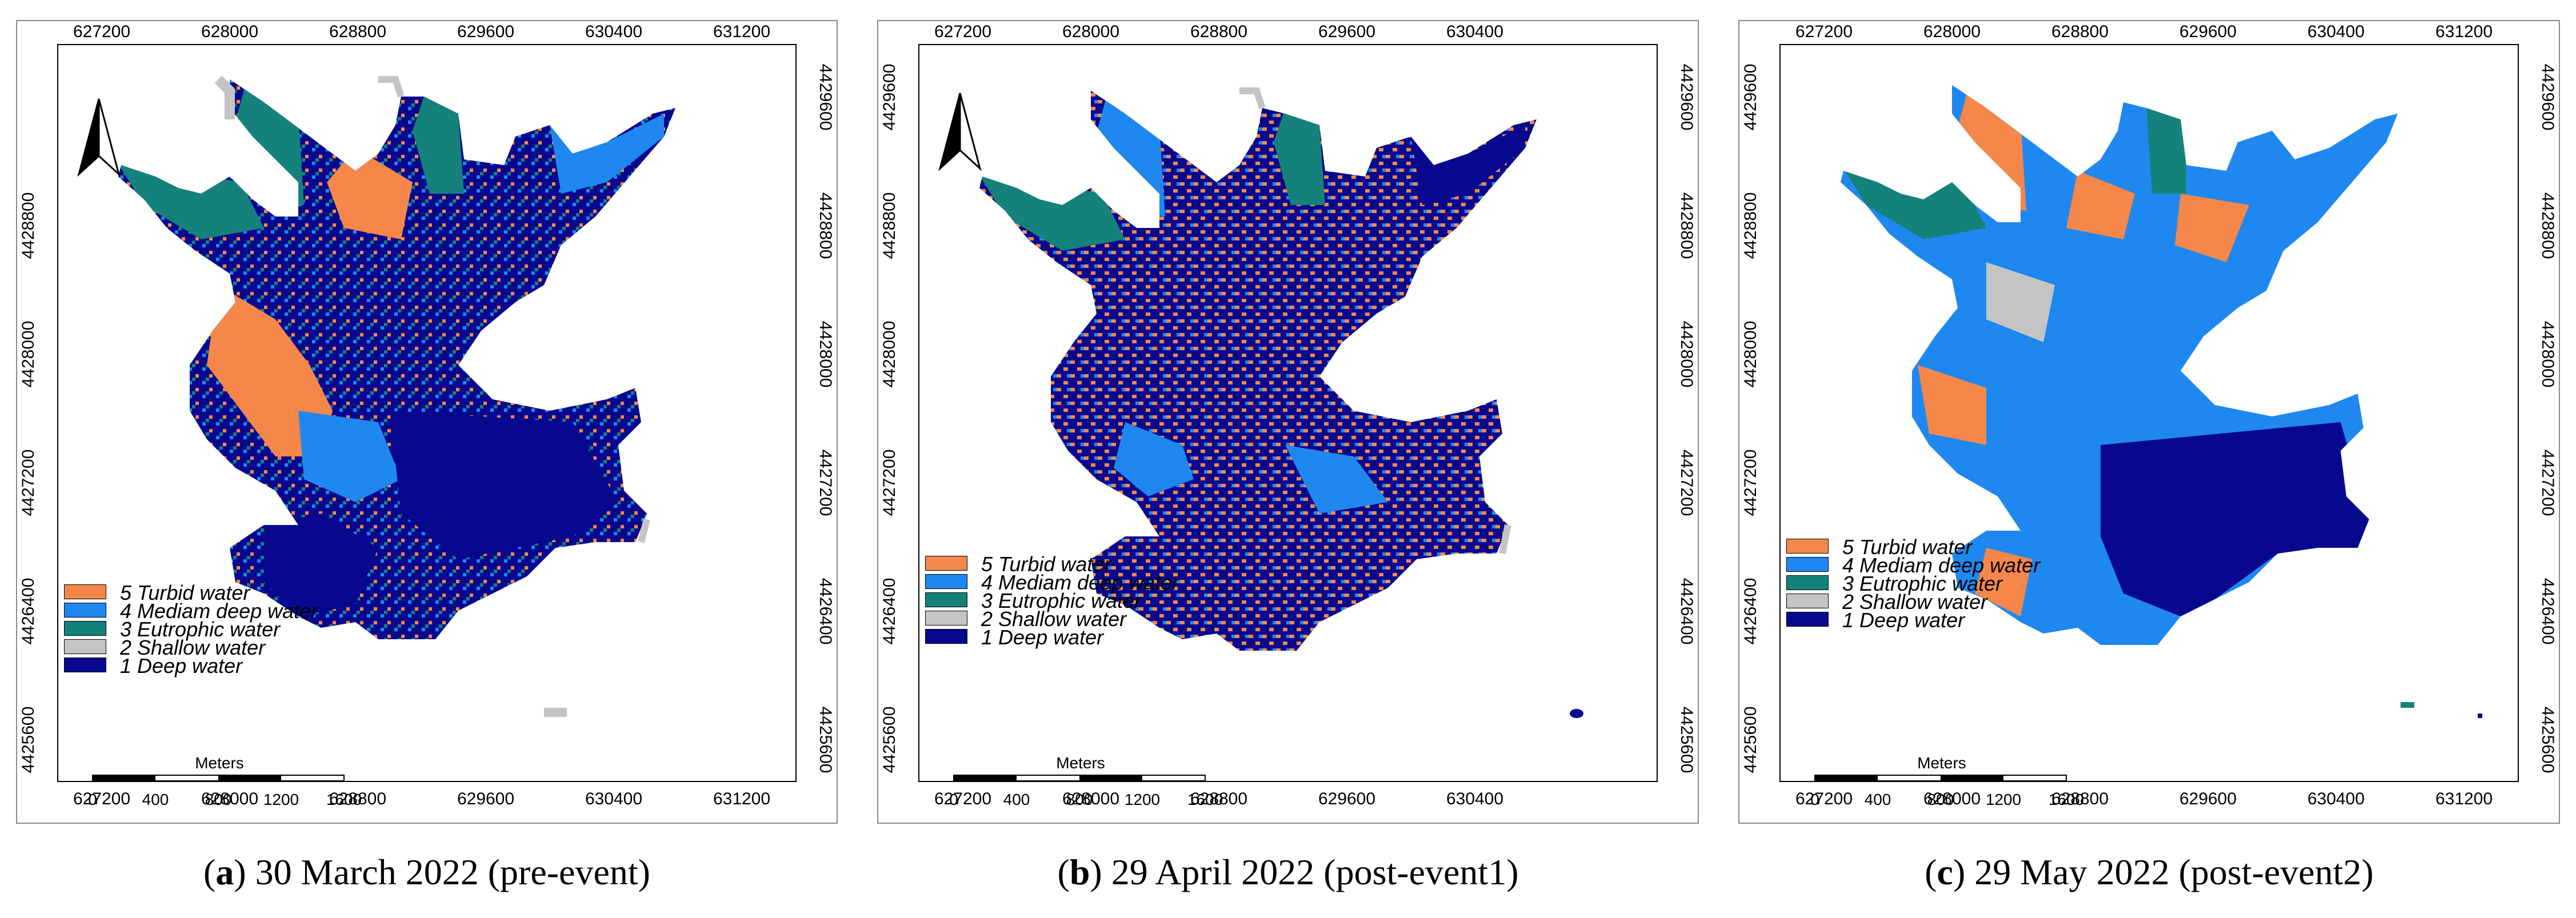 Image resolution: width=2576 pixels, height=918 pixels. I want to click on caption-b: (b) 29 April 2022 (post-event1), so click(1288, 872).